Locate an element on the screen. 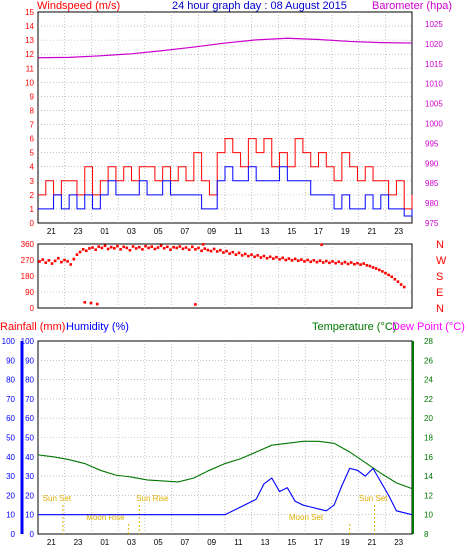  rainfall-y-tick-label: 0 is located at coordinates (13, 534).